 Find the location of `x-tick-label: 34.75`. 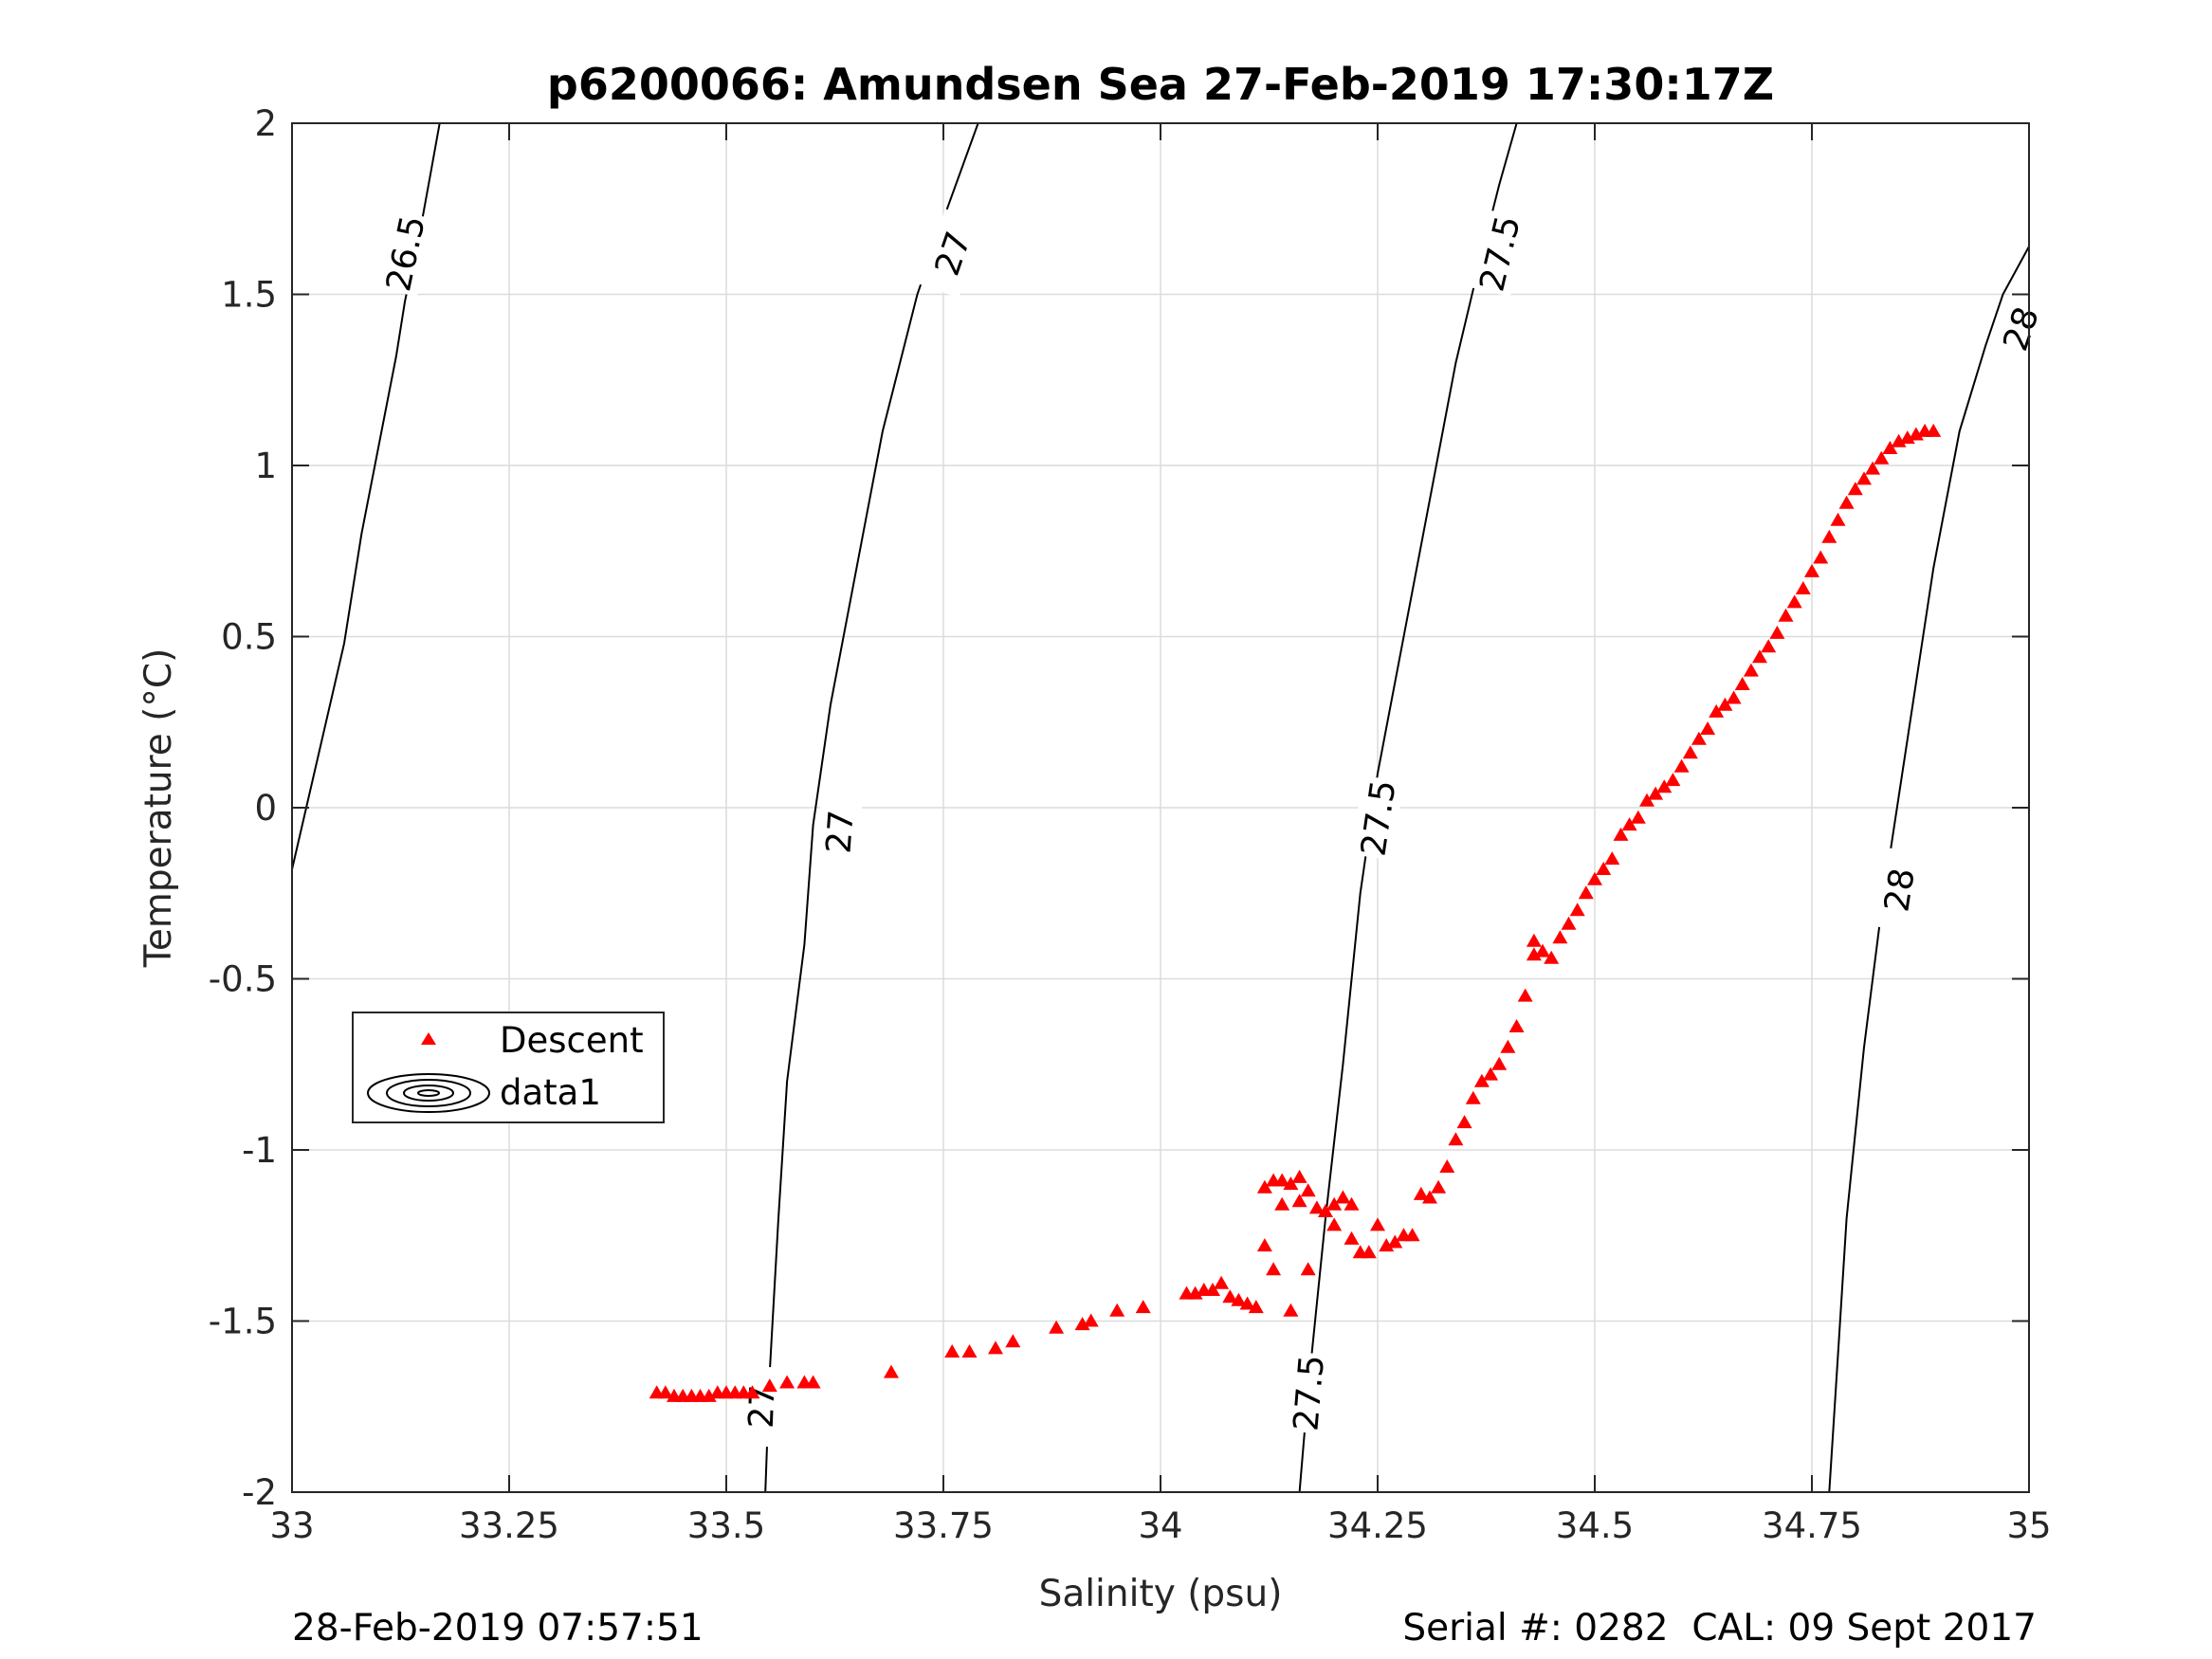

x-tick-label: 34.75 is located at coordinates (1812, 1525).